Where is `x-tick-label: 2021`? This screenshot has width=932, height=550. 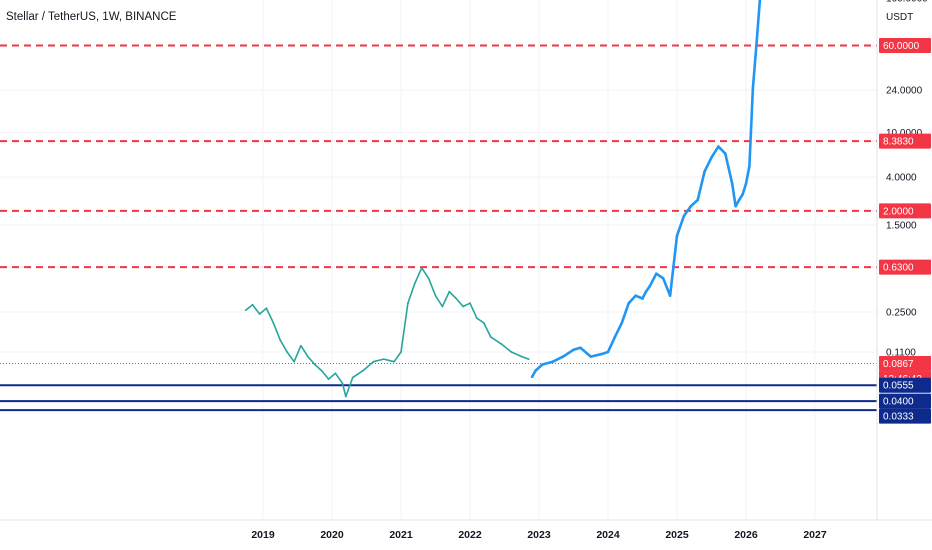 x-tick-label: 2021 is located at coordinates (401, 535).